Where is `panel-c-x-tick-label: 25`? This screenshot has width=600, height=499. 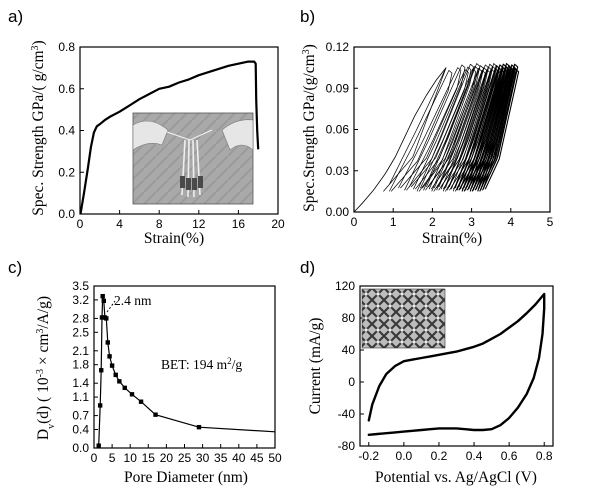 panel-c-x-tick-label: 25 is located at coordinates (185, 458).